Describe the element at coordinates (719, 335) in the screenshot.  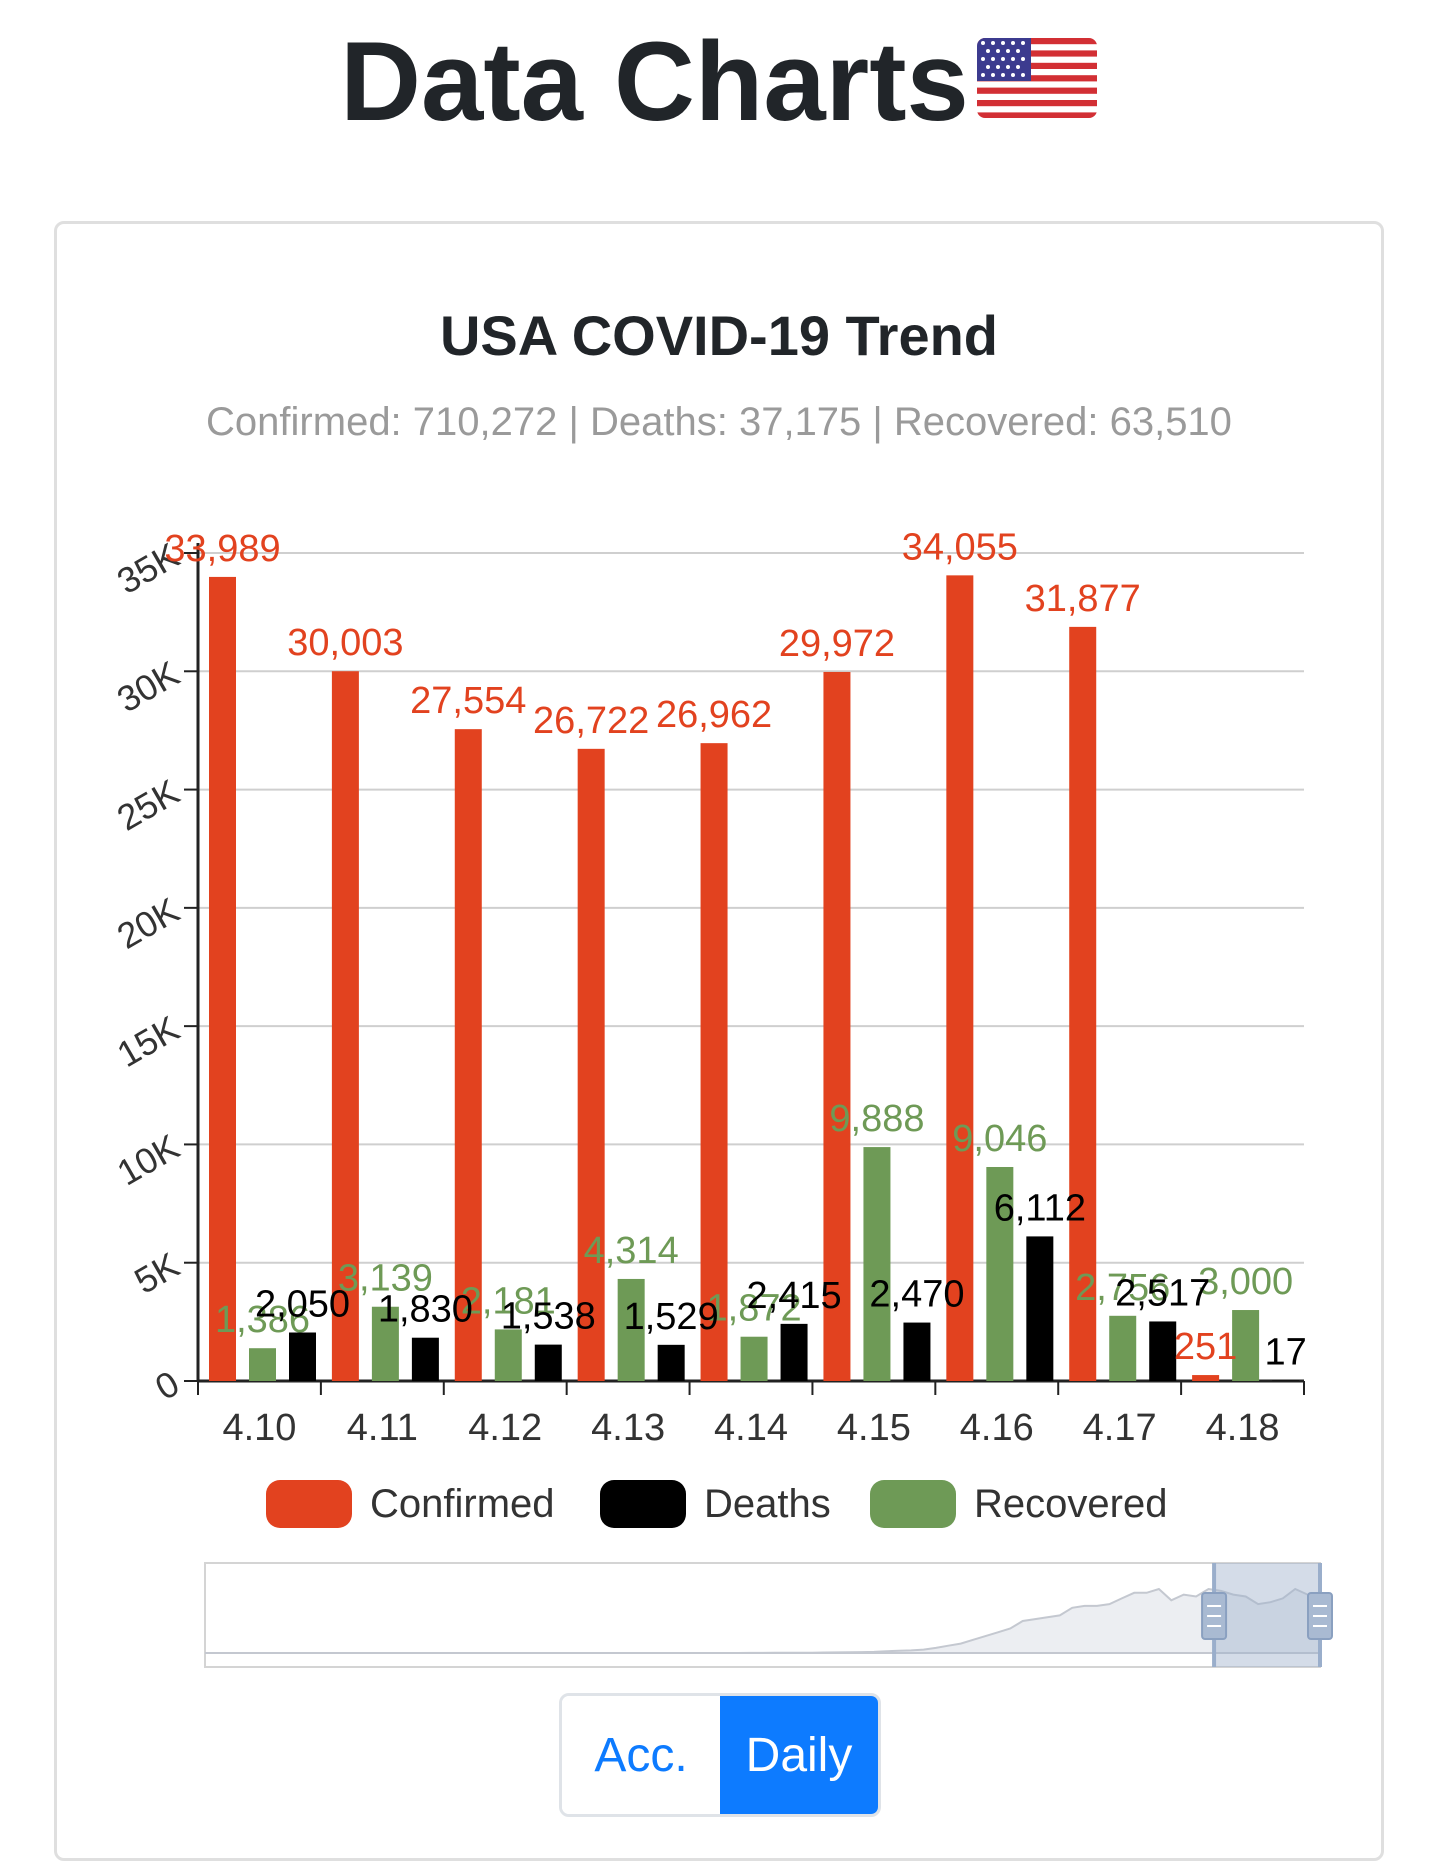
I see `chart-title: USA COVID-19 Trend` at that location.